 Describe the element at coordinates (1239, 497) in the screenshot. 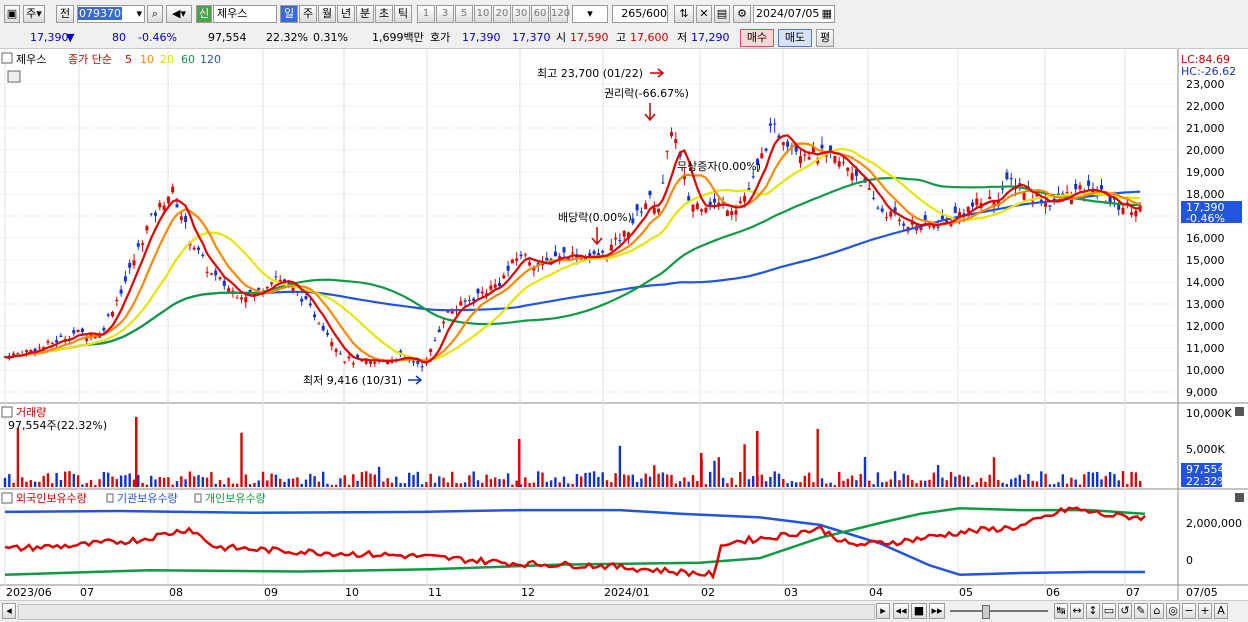

I see `holding-panel-close-icon` at that location.